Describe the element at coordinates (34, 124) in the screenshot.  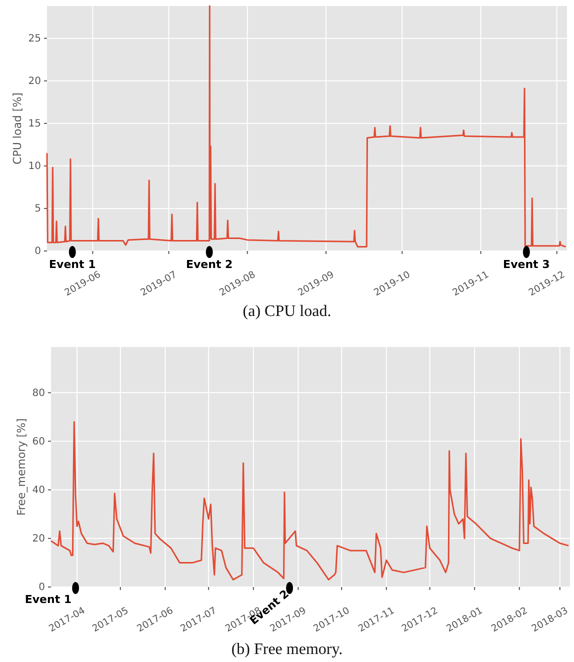
I see `y-tick-label: 15` at that location.